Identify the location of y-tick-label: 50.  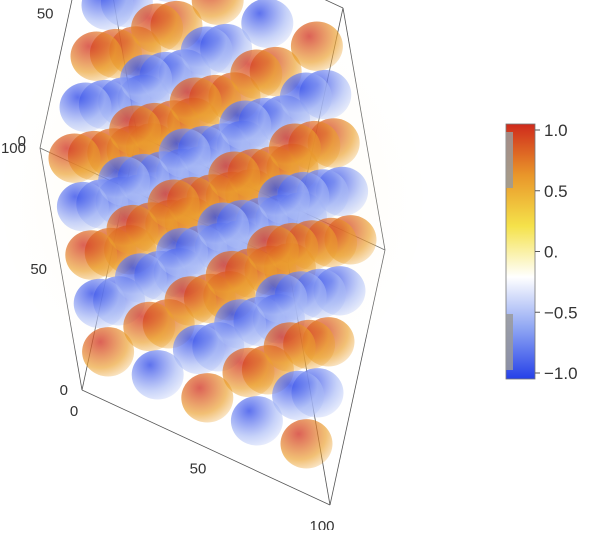
(45, 14).